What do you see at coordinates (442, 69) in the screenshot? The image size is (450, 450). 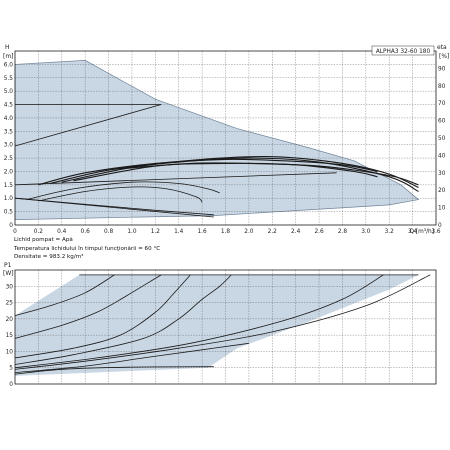 I see `eta-tick-label: 90` at bounding box center [442, 69].